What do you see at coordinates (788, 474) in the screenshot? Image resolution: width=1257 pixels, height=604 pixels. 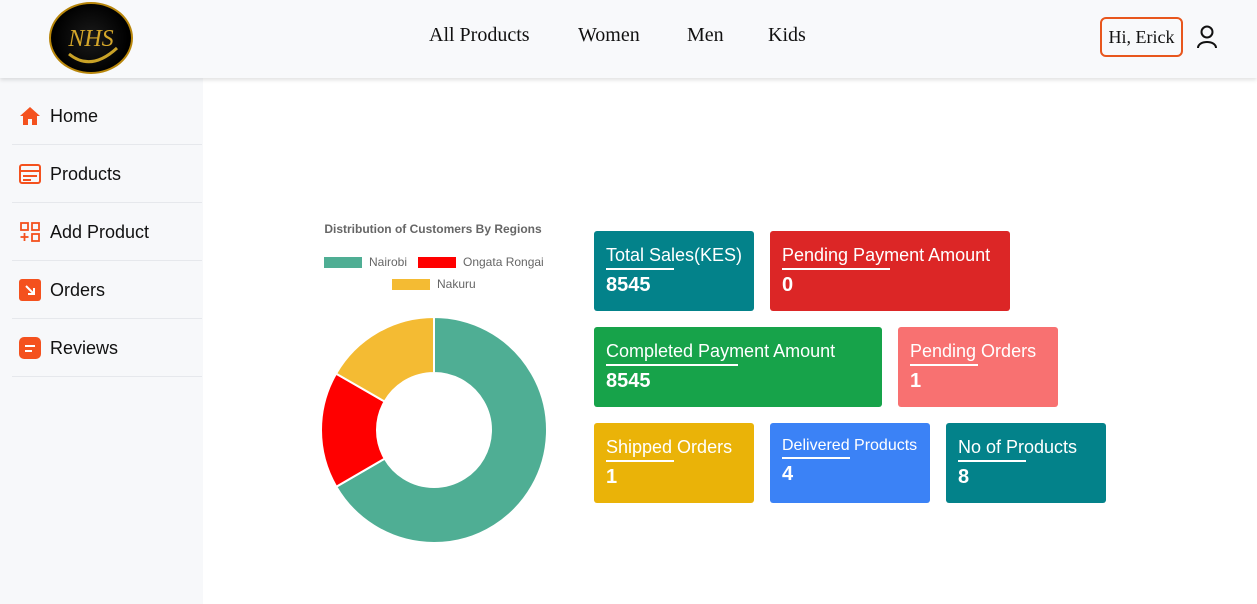 I see `card-value: 4` at bounding box center [788, 474].